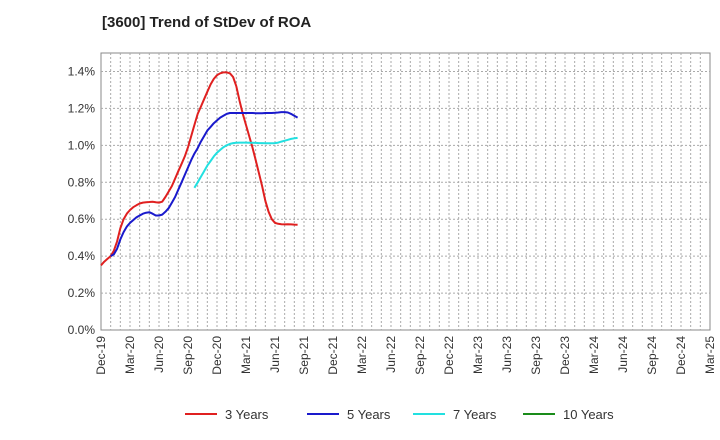  I want to click on x-tick-label: Mar-21, so click(246, 355).